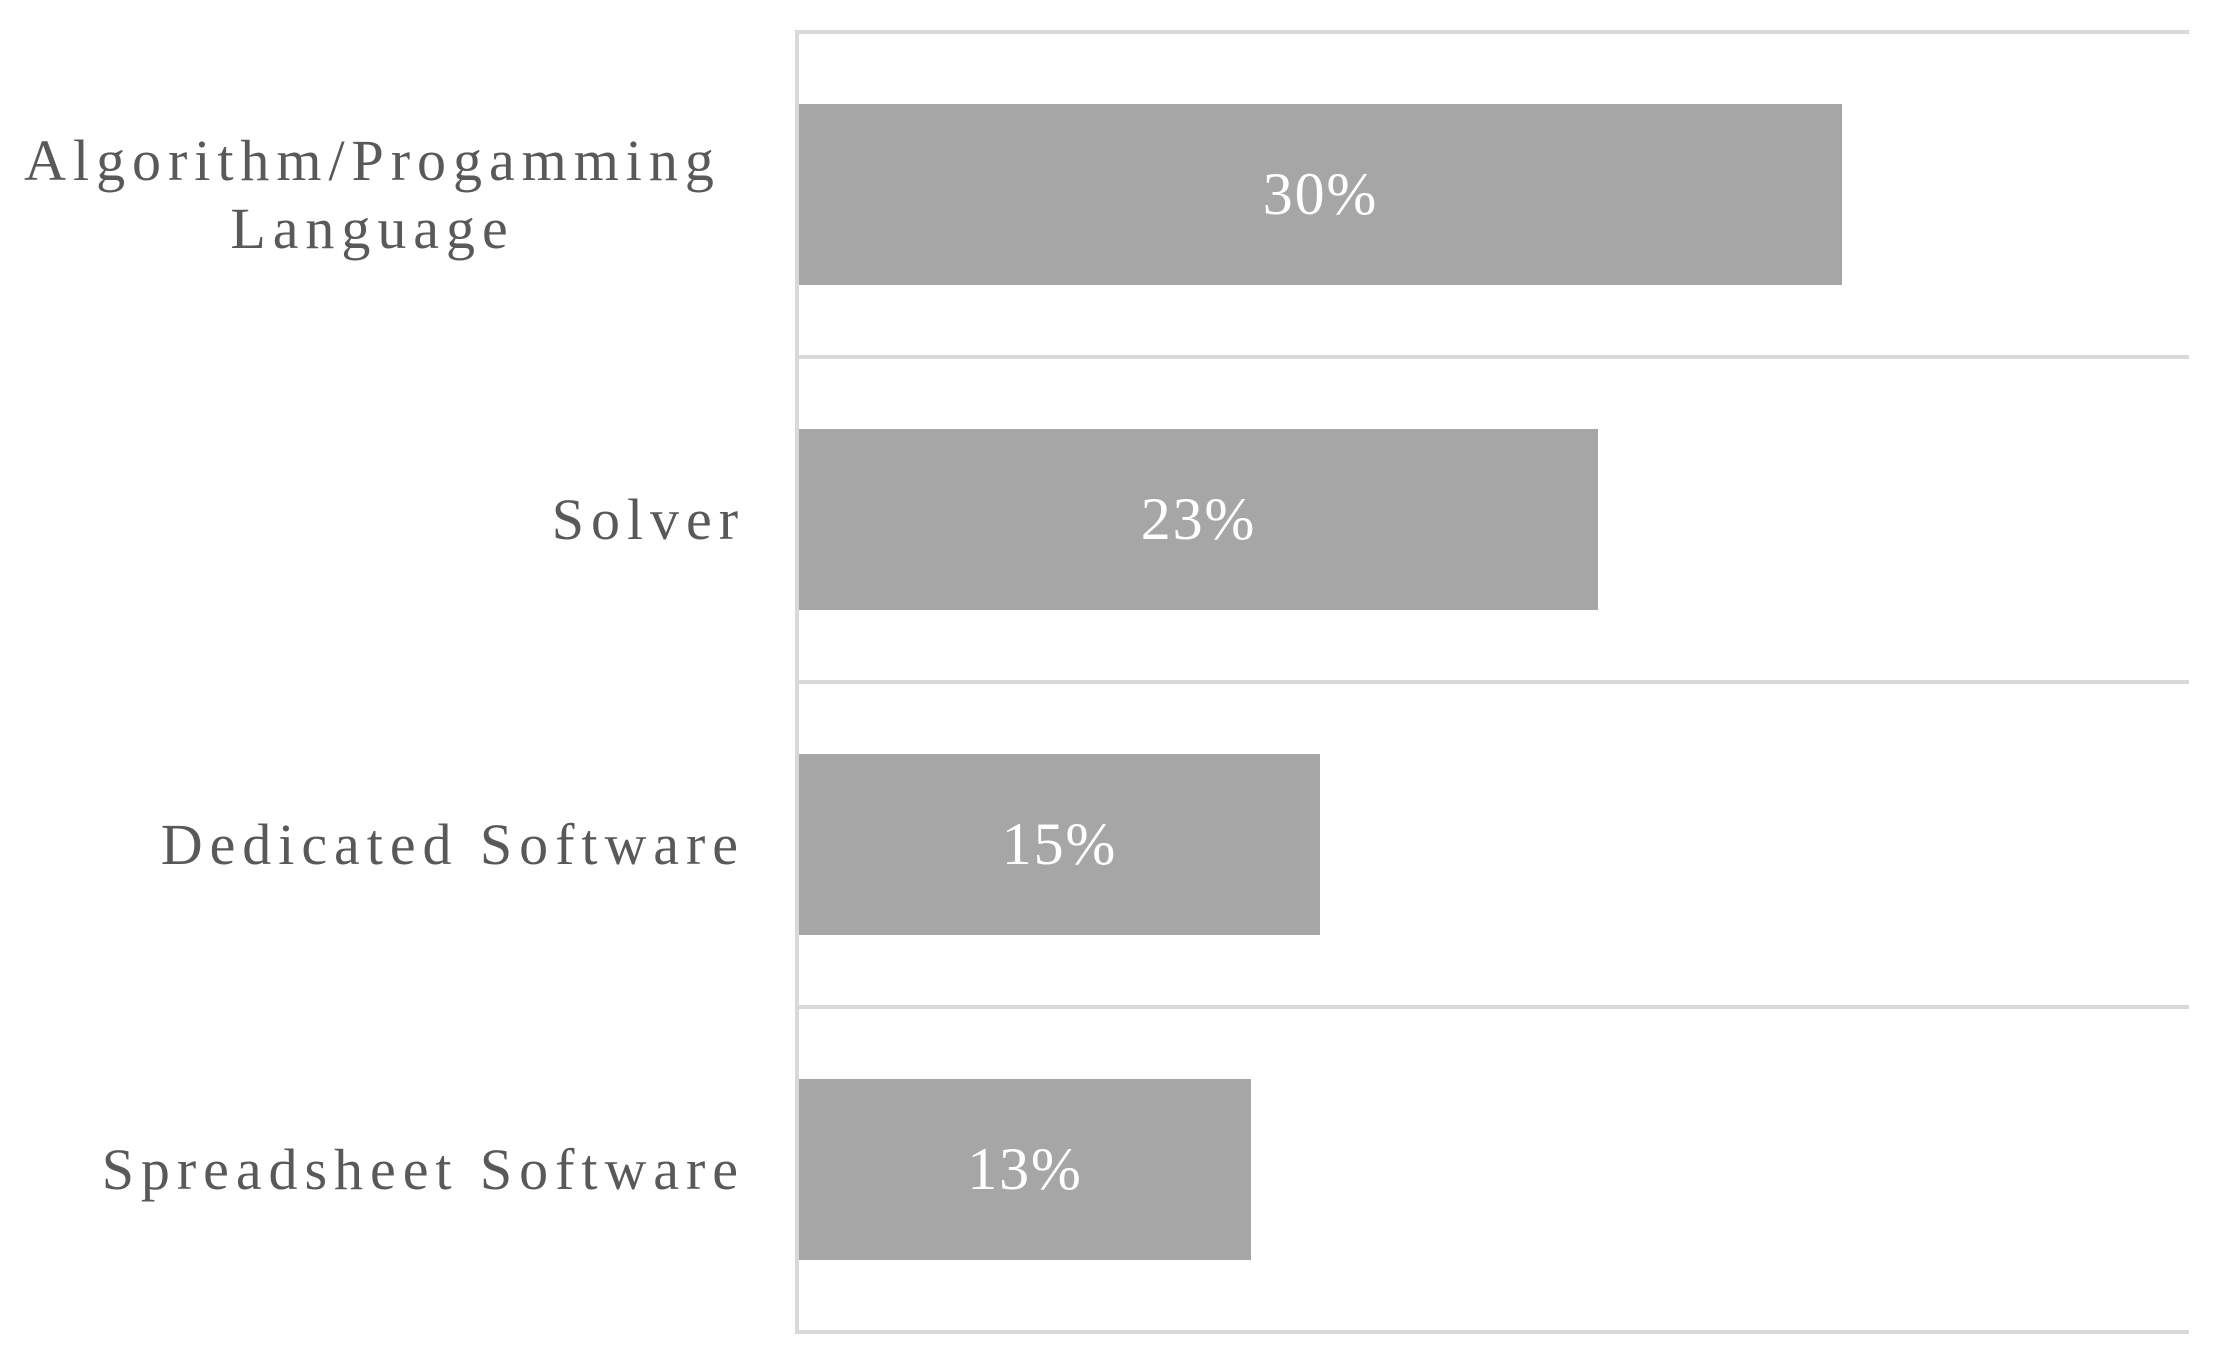  I want to click on category-label: Algorithm/Progamming Language, so click(372, 194).